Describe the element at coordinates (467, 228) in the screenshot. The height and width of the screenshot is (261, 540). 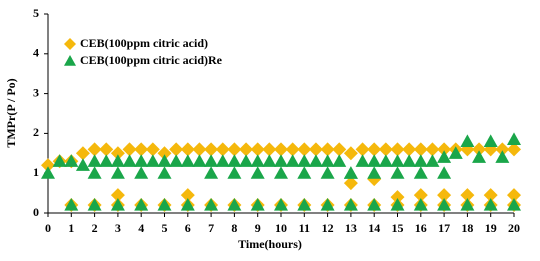
I see `x-tick-label: 18` at that location.